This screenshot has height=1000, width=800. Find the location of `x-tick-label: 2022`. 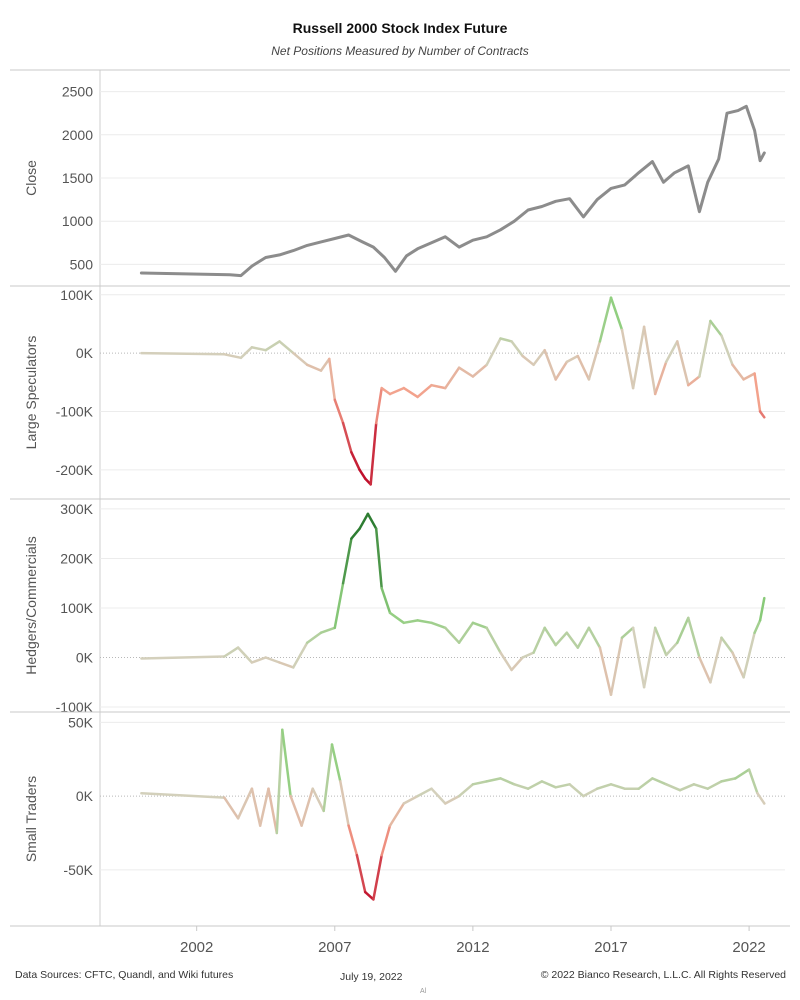

x-tick-label: 2022 is located at coordinates (748, 947).